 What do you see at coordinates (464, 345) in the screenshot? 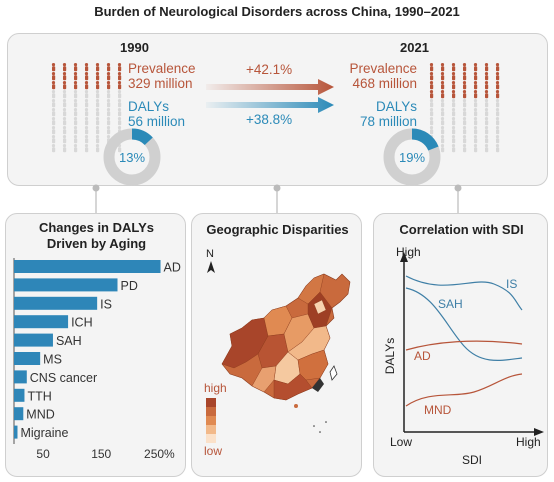
I see `sdi-curve-ad` at bounding box center [464, 345].